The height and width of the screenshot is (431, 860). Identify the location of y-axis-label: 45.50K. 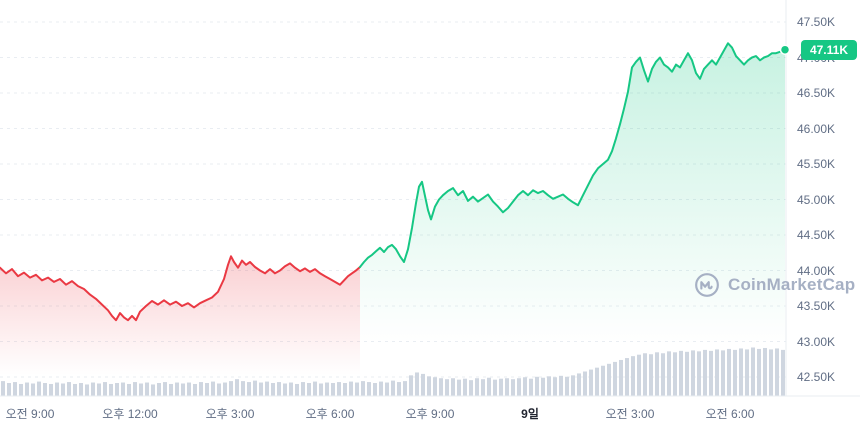
(816, 164).